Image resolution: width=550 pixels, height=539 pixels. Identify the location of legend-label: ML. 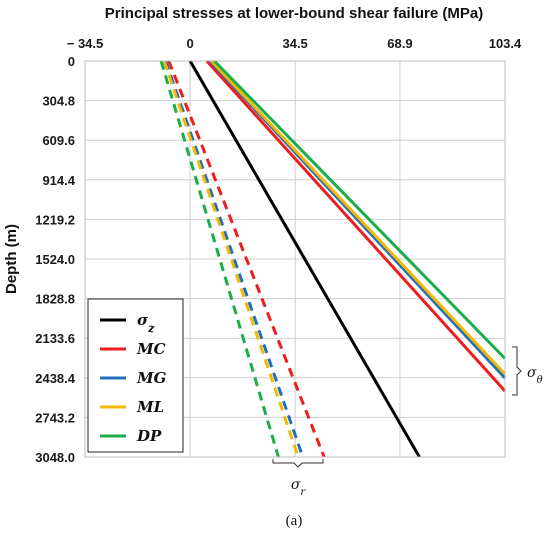
(150, 407).